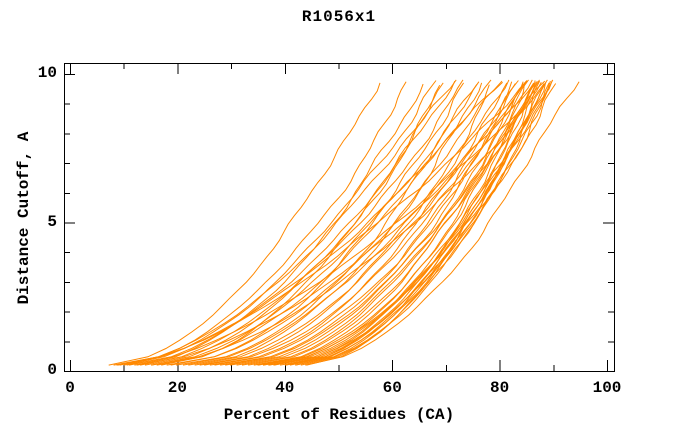 The height and width of the screenshot is (440, 680). I want to click on x-axis-label: Percent of Residues (CA), so click(339, 415).